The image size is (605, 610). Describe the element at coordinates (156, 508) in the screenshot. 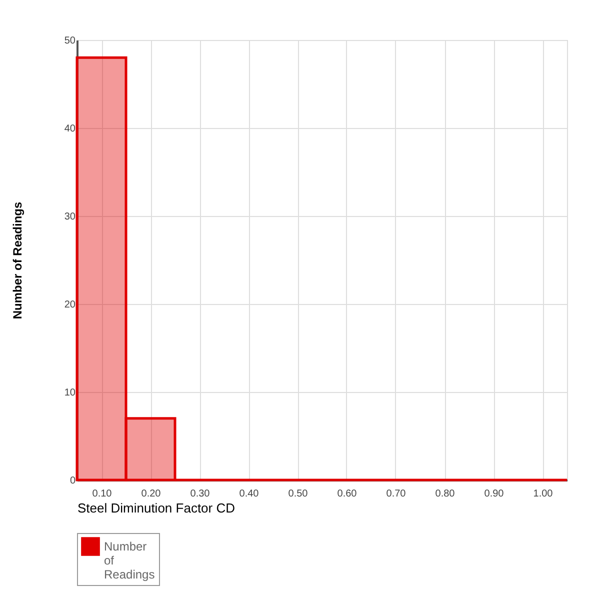

I see `x-axis-title: Steel Diminution Factor CD` at that location.